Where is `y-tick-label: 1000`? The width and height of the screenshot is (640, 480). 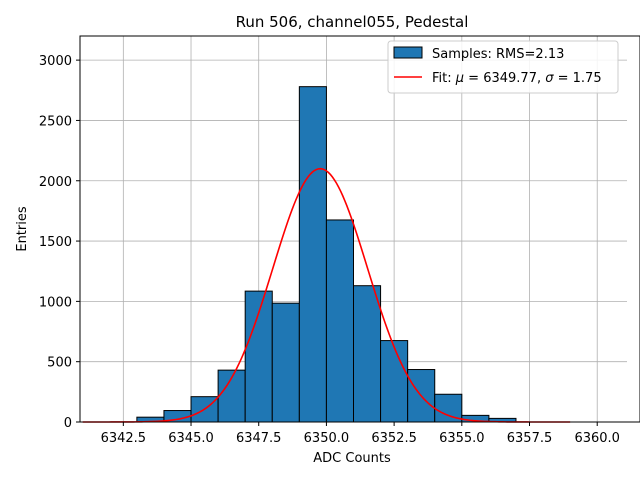 y-tick-label: 1000 is located at coordinates (55, 302).